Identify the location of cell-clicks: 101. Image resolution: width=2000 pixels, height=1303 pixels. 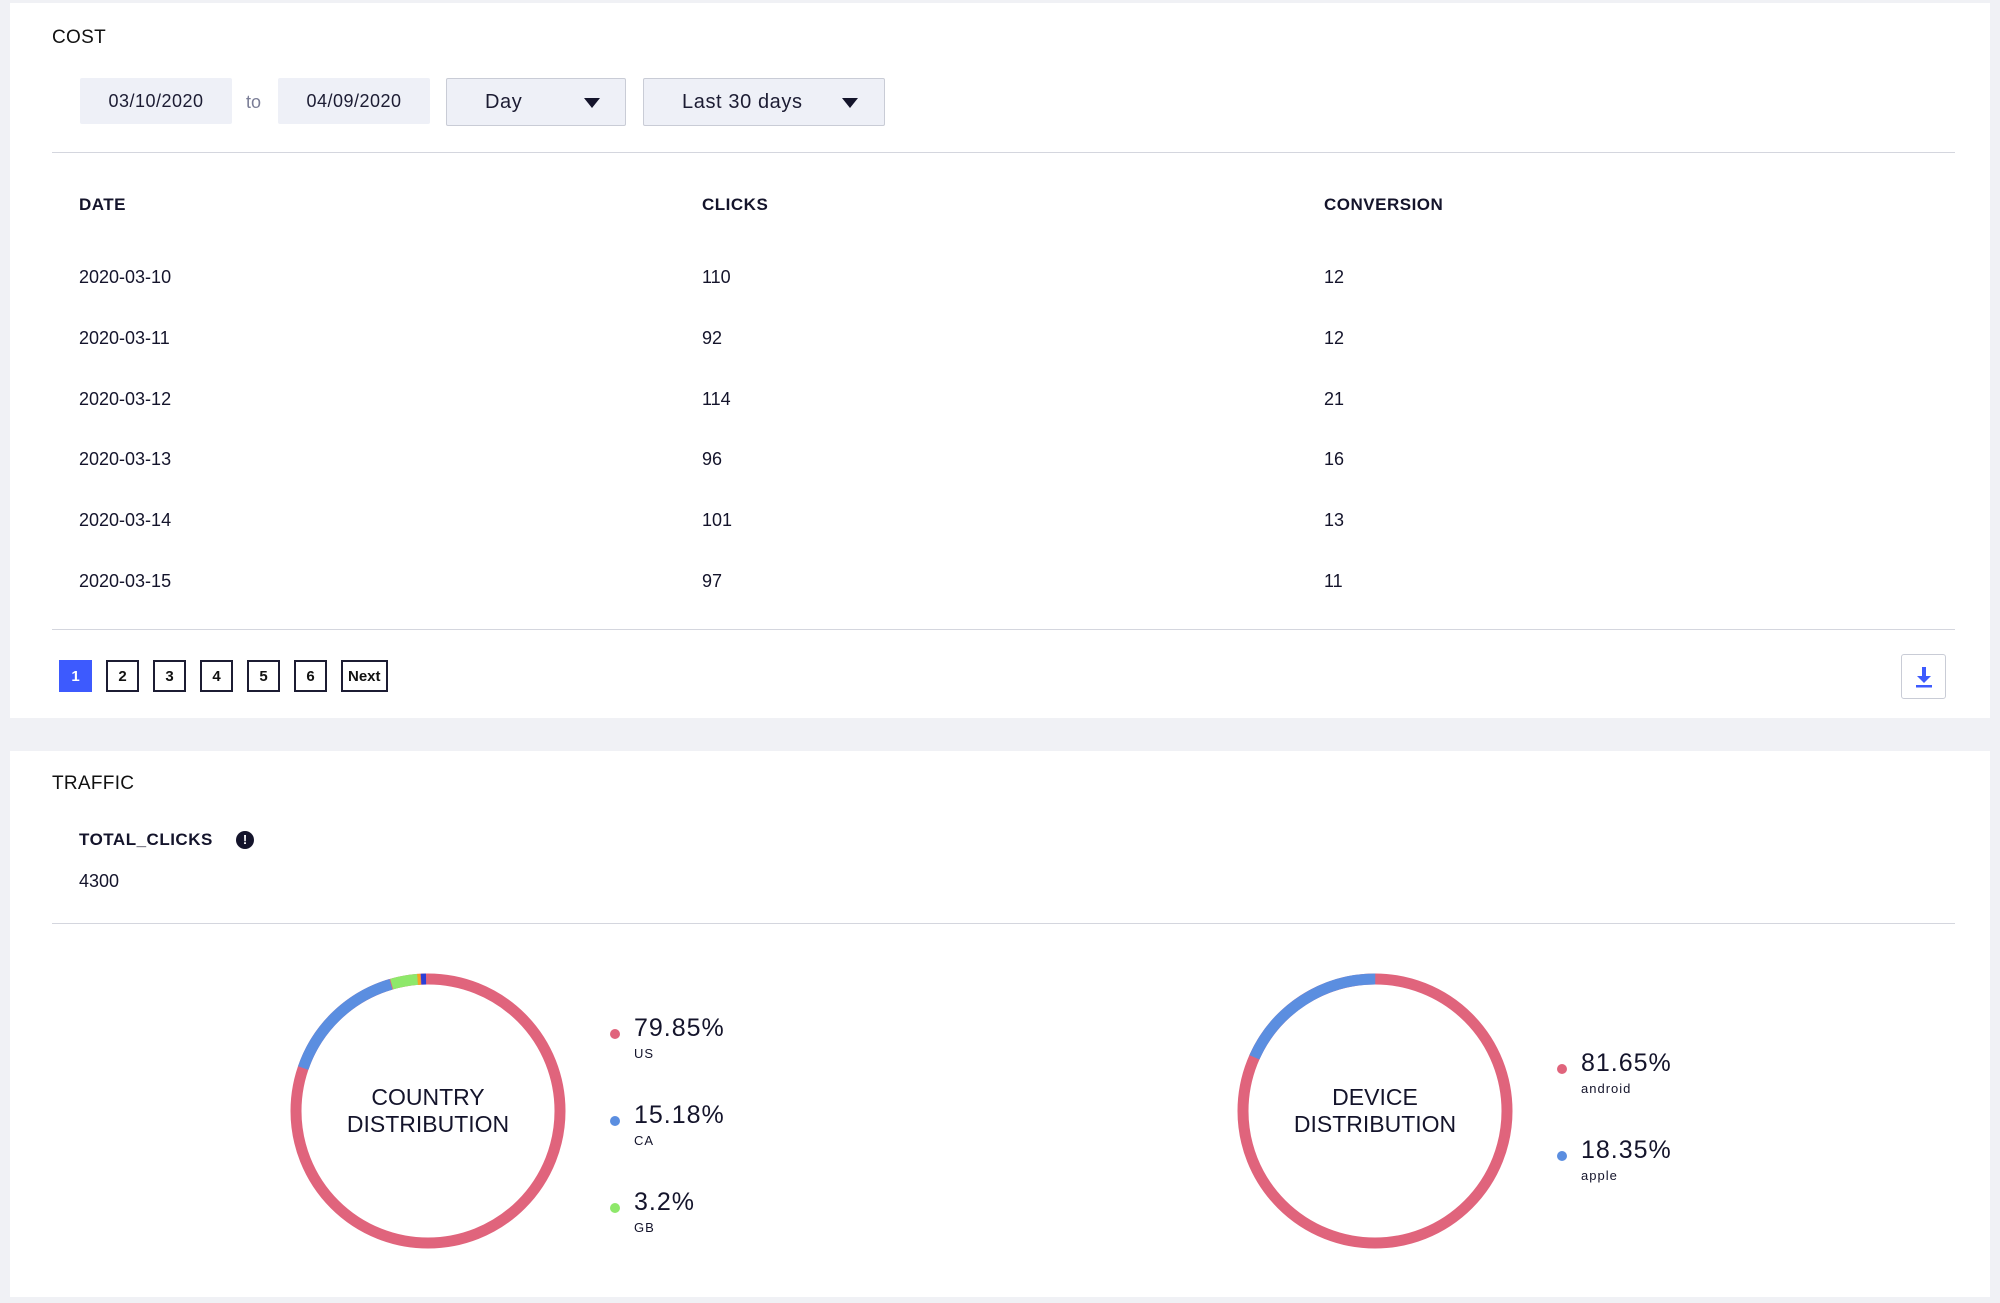
(717, 520).